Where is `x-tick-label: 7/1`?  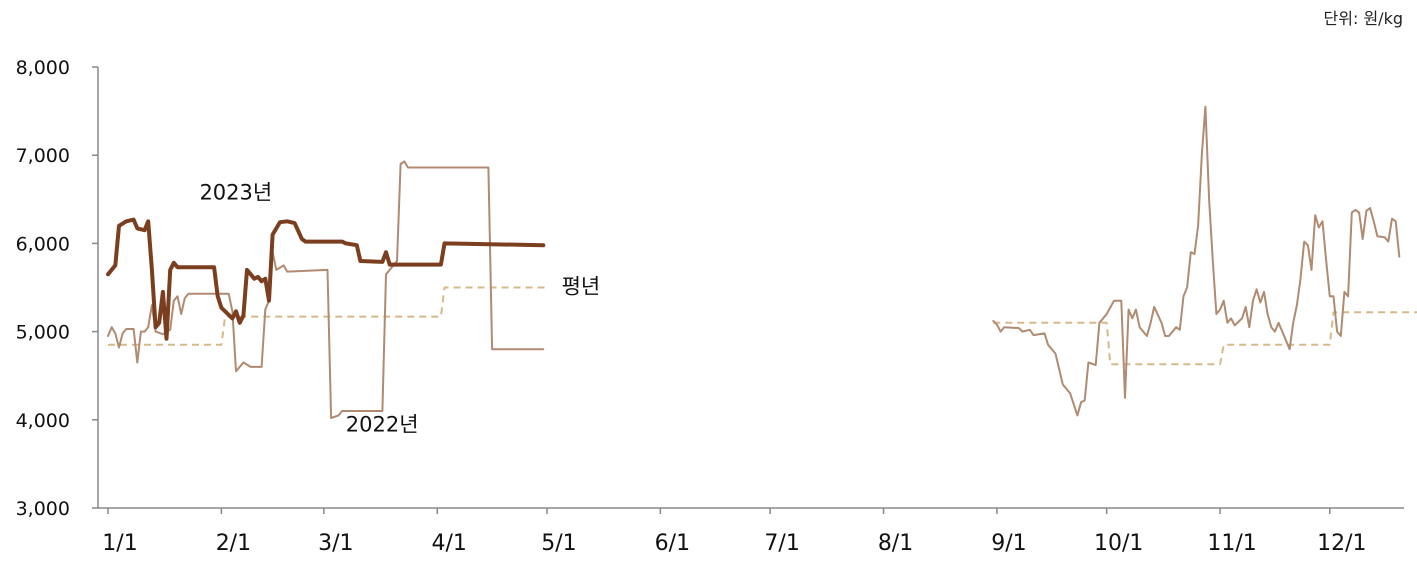 x-tick-label: 7/1 is located at coordinates (781, 543).